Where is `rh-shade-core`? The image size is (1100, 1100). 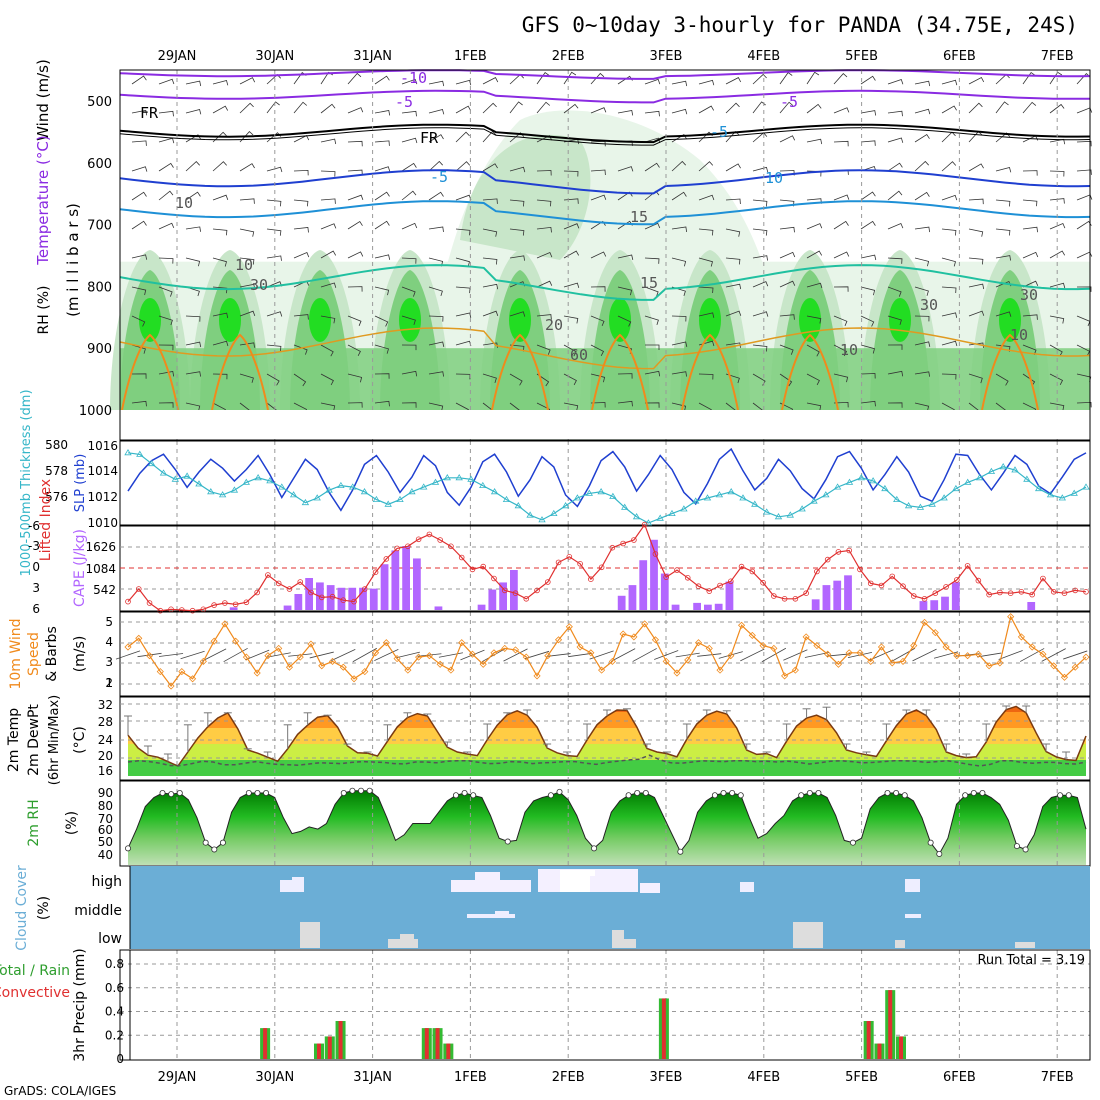
rh-shade-core is located at coordinates (525, 197).